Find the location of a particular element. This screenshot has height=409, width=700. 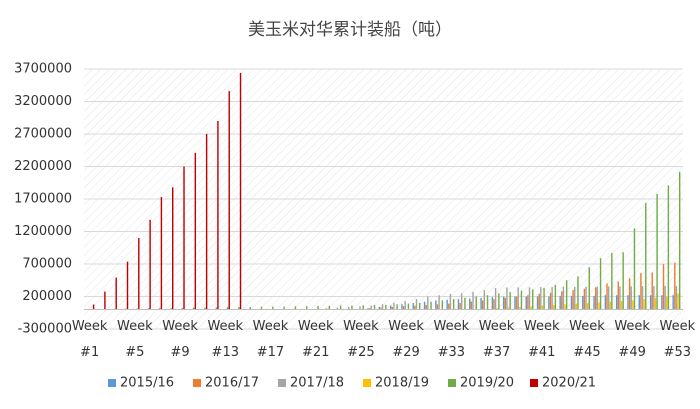

legend-label: 2020/21 is located at coordinates (569, 383).